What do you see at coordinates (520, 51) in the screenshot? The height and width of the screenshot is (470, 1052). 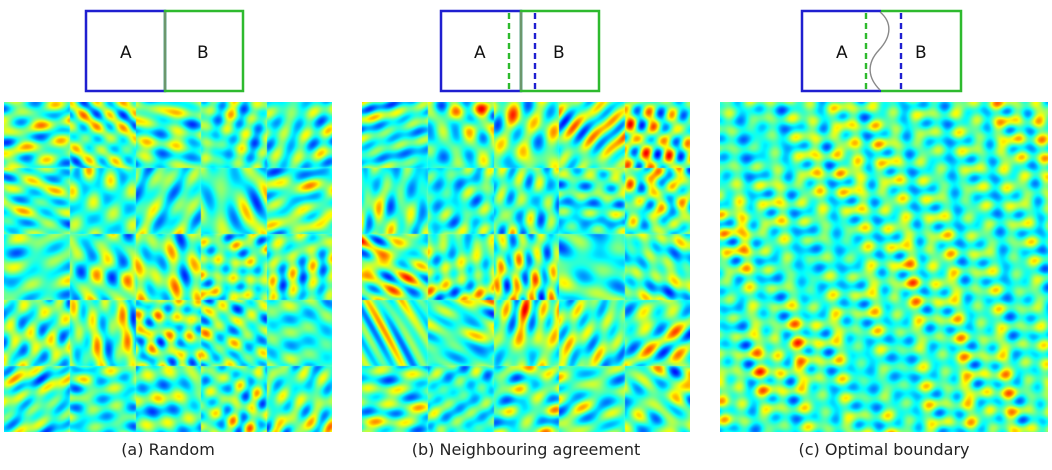 I see `region-diagram-b: A B` at bounding box center [520, 51].